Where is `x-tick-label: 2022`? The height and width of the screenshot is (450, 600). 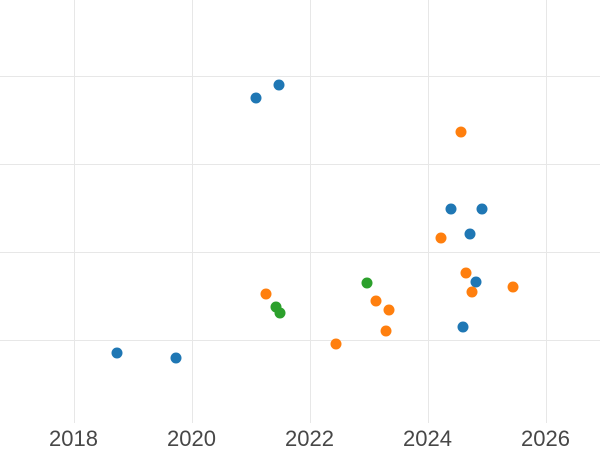
x-tick-label: 2022 is located at coordinates (309, 438).